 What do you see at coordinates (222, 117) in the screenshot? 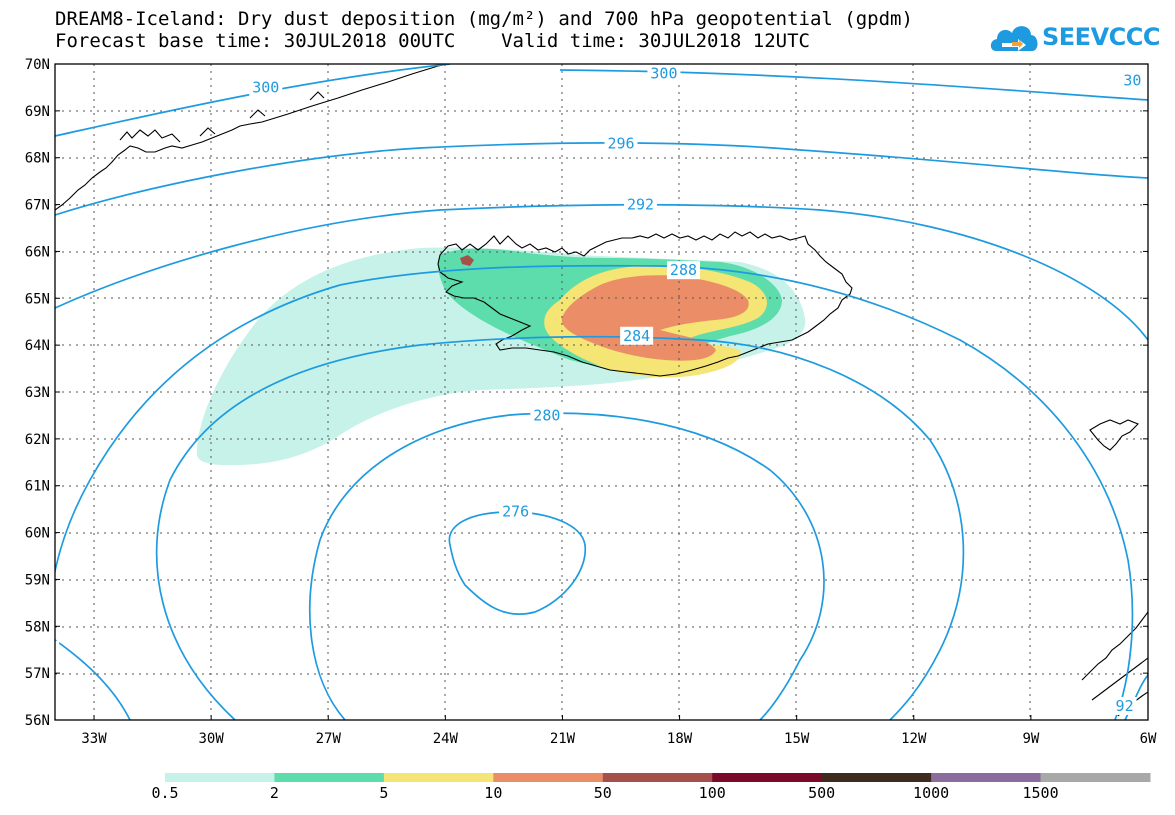
I see `greenland-inlets` at bounding box center [222, 117].